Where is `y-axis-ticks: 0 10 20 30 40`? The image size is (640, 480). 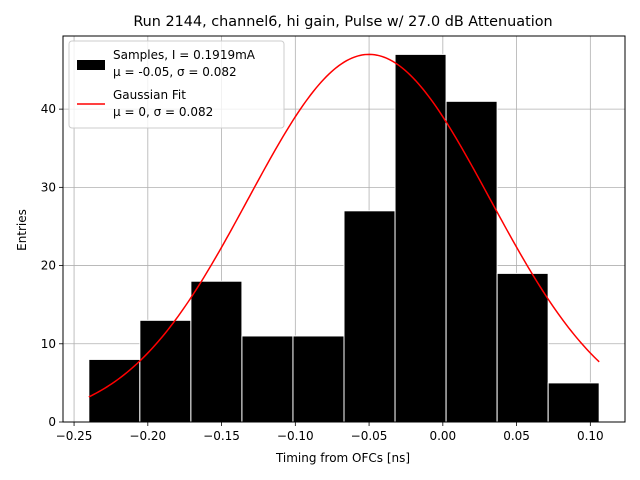
y-axis-ticks: 0 10 20 30 40 is located at coordinates (52, 265).